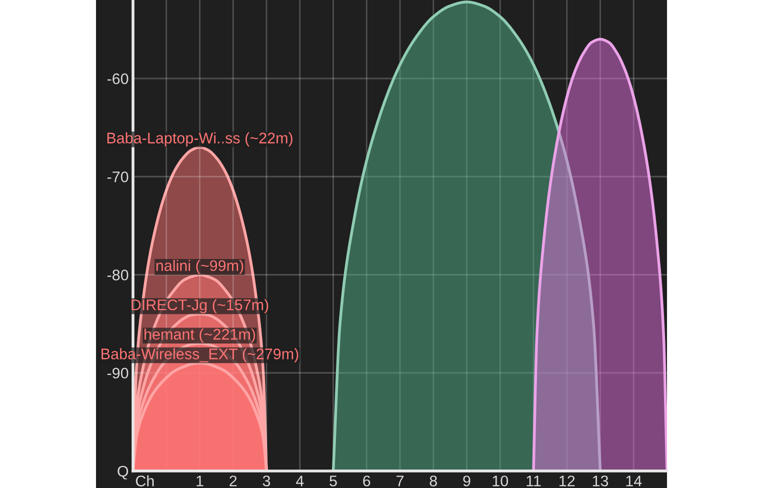 This screenshot has height=488, width=768. I want to click on x-tick-label: 14, so click(634, 481).